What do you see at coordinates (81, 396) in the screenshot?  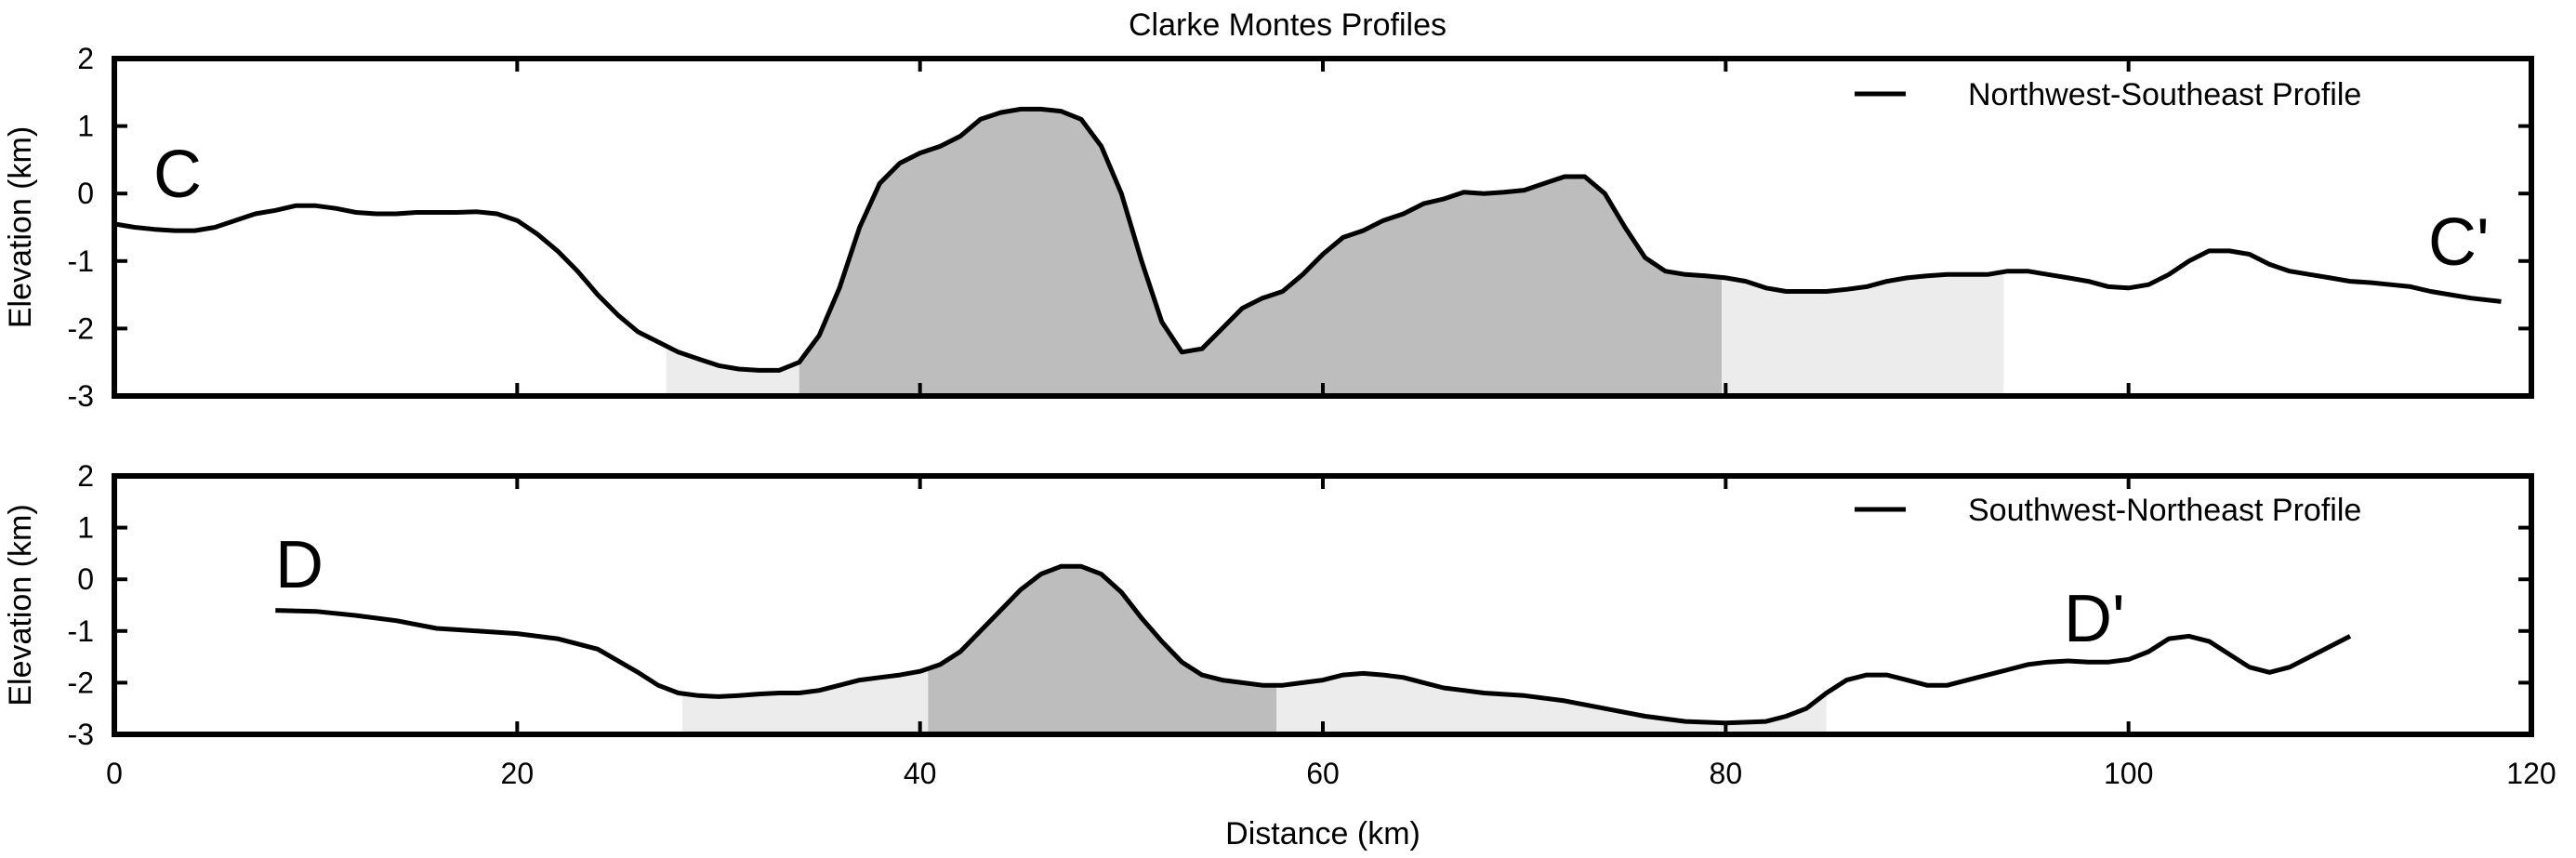 I see `y-tick-label-top: -3` at bounding box center [81, 396].